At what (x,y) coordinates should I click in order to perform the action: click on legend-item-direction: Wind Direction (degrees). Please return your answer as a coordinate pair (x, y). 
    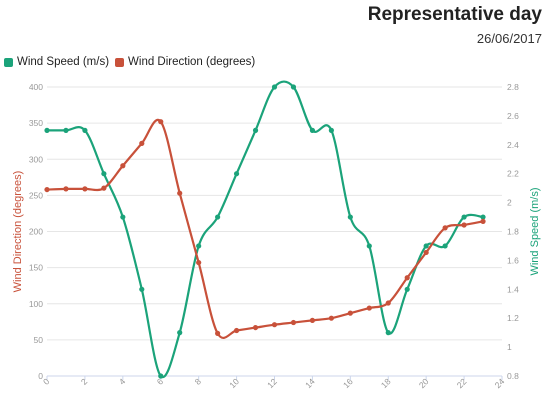
    Looking at the image, I should click on (185, 62).